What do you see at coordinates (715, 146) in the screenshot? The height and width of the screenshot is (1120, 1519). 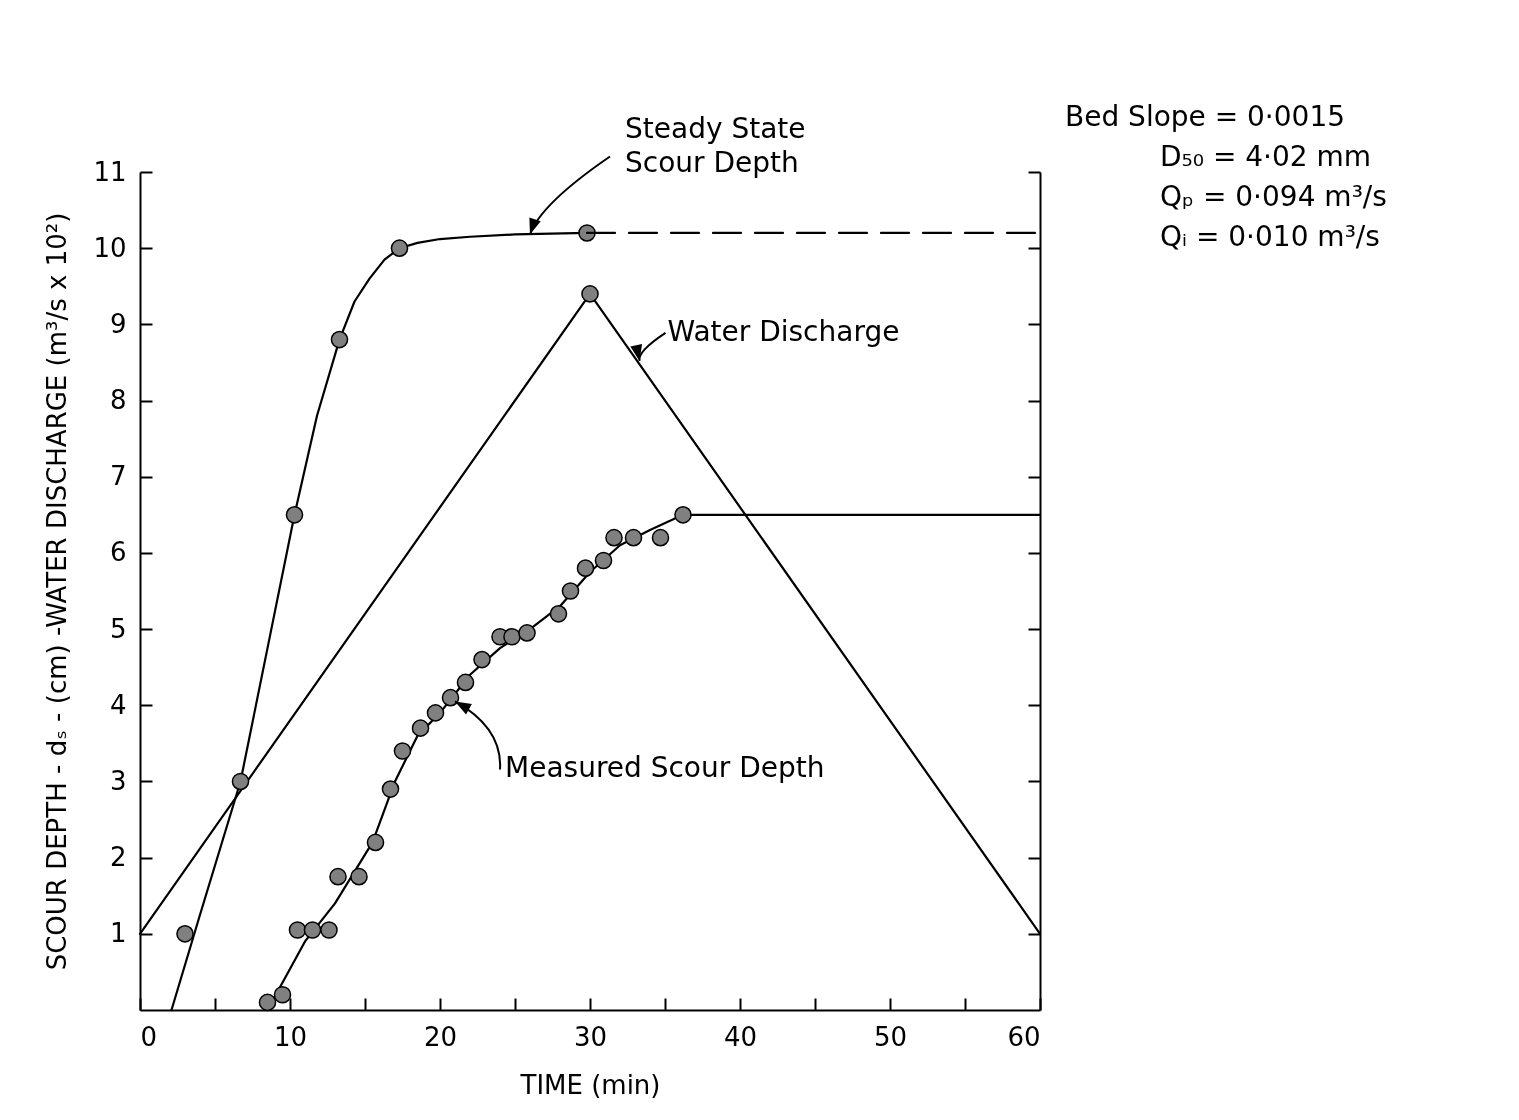 I see `annotation: Steady State Scour Depth` at bounding box center [715, 146].